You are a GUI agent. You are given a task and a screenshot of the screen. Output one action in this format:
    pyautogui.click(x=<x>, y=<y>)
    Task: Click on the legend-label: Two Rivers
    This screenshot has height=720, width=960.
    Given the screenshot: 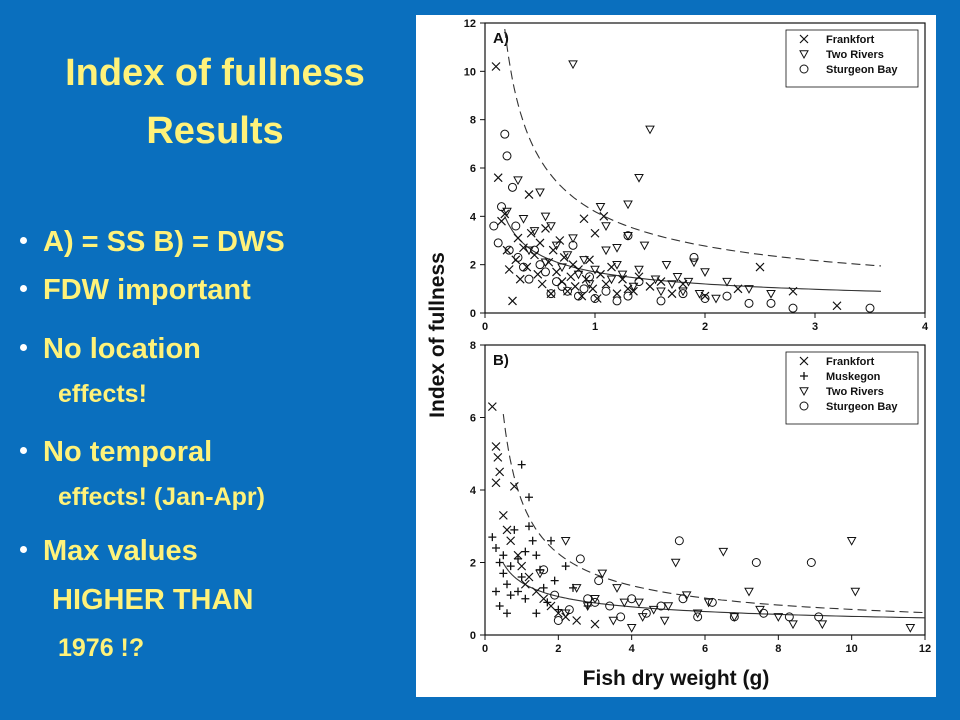 What is the action you would take?
    pyautogui.click(x=855, y=55)
    